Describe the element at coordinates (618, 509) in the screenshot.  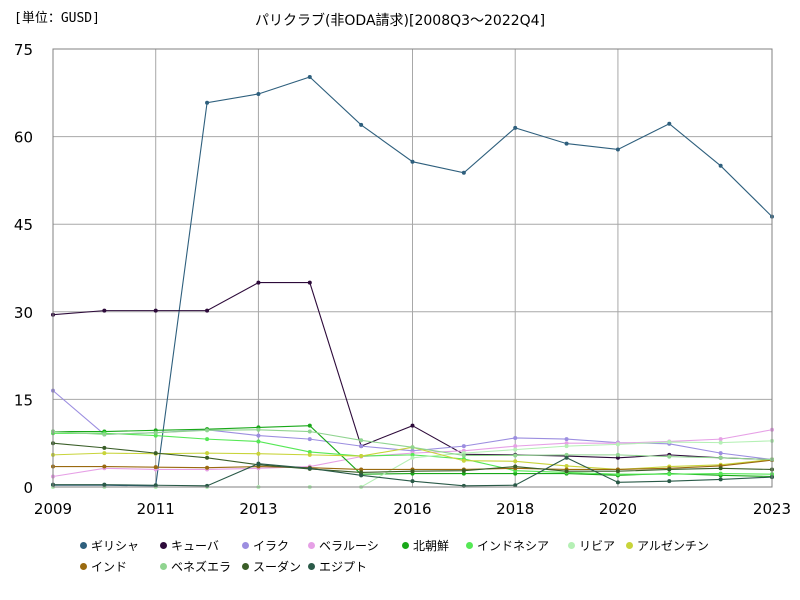
I see `x-tick-label: 2020` at that location.